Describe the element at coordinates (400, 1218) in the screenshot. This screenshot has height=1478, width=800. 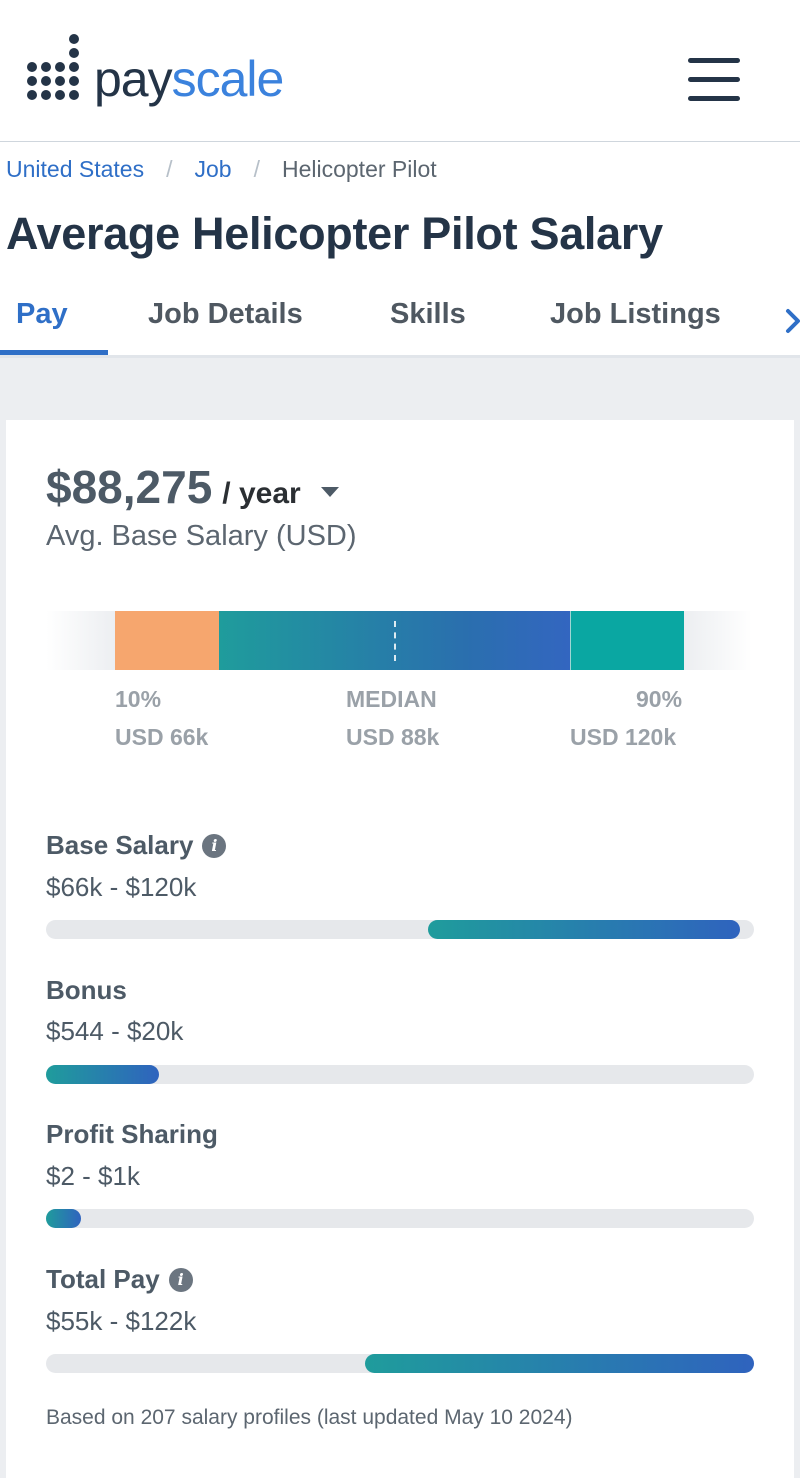
I see `profit-sharing-track` at that location.